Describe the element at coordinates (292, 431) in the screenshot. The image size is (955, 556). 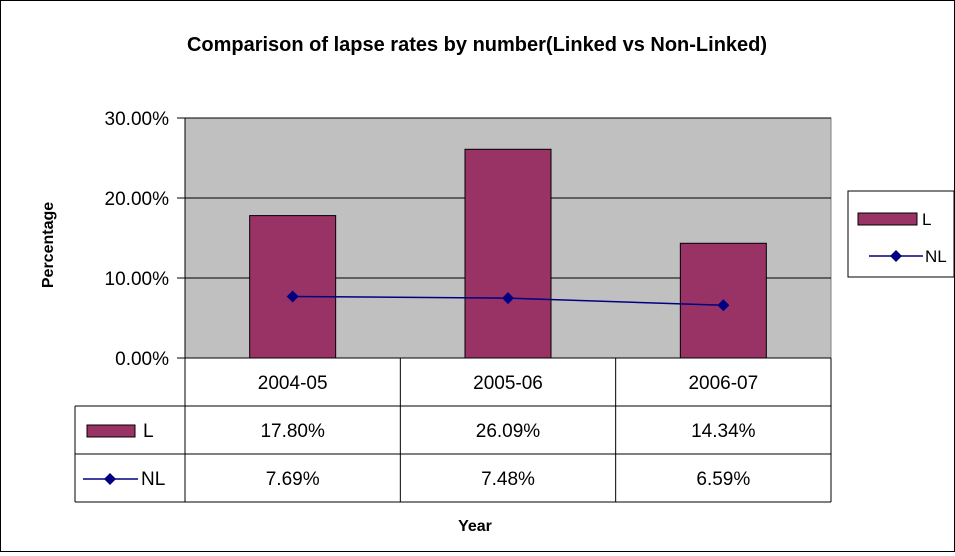
I see `data-label: 17.80%` at that location.